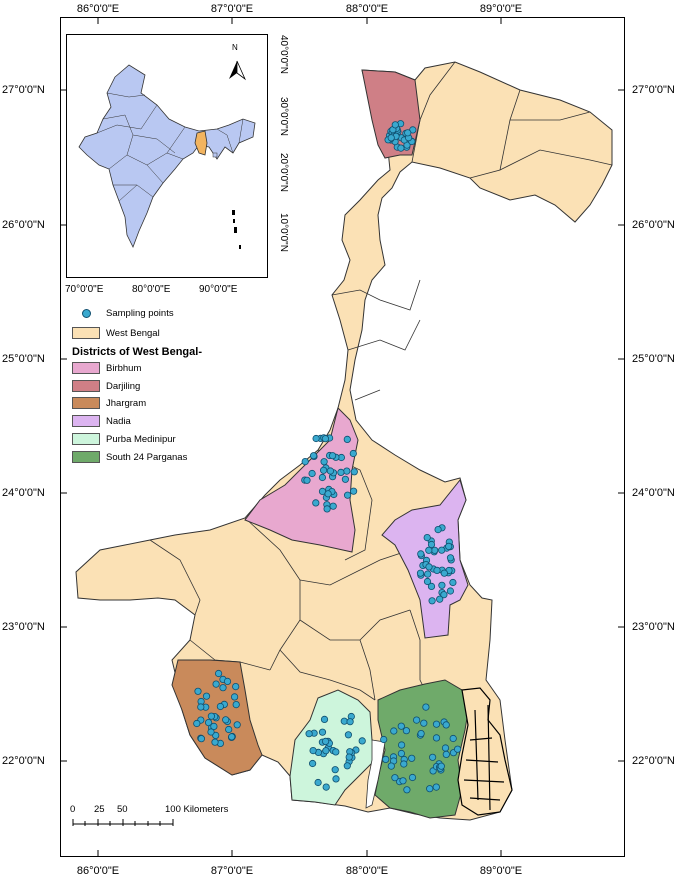 This screenshot has width=685, height=884. Describe the element at coordinates (124, 368) in the screenshot. I see `legend-label: Birbhum` at that location.